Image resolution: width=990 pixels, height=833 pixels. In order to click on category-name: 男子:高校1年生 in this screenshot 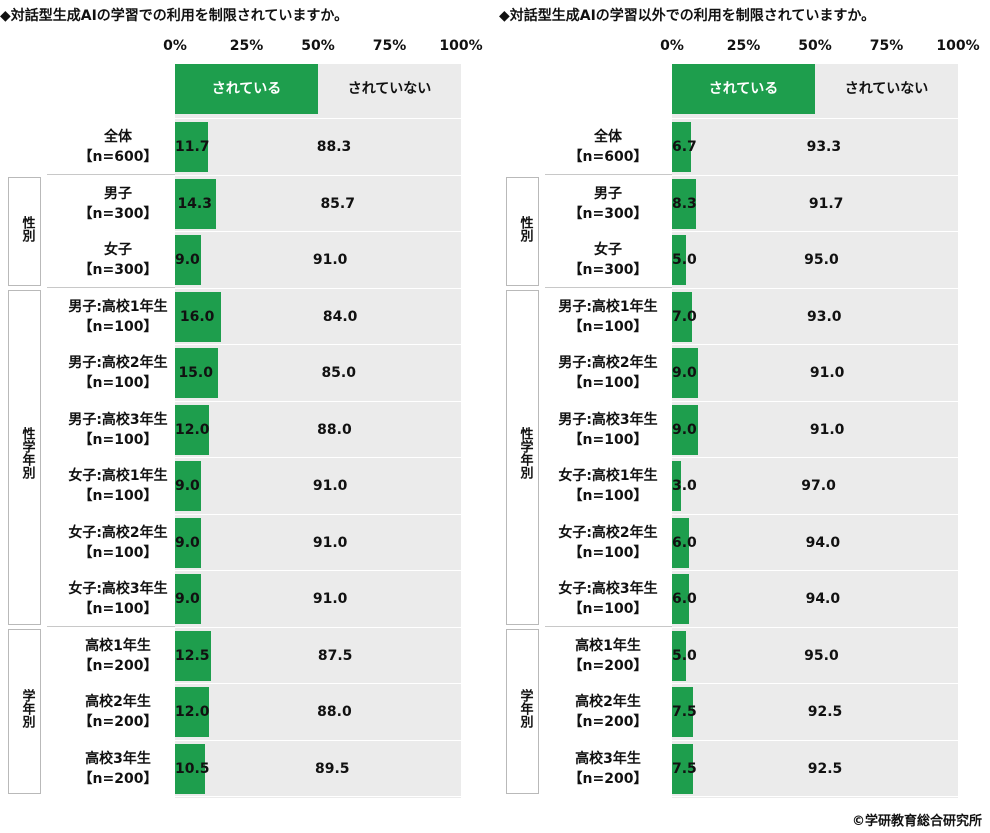, I will do `click(608, 306)`.